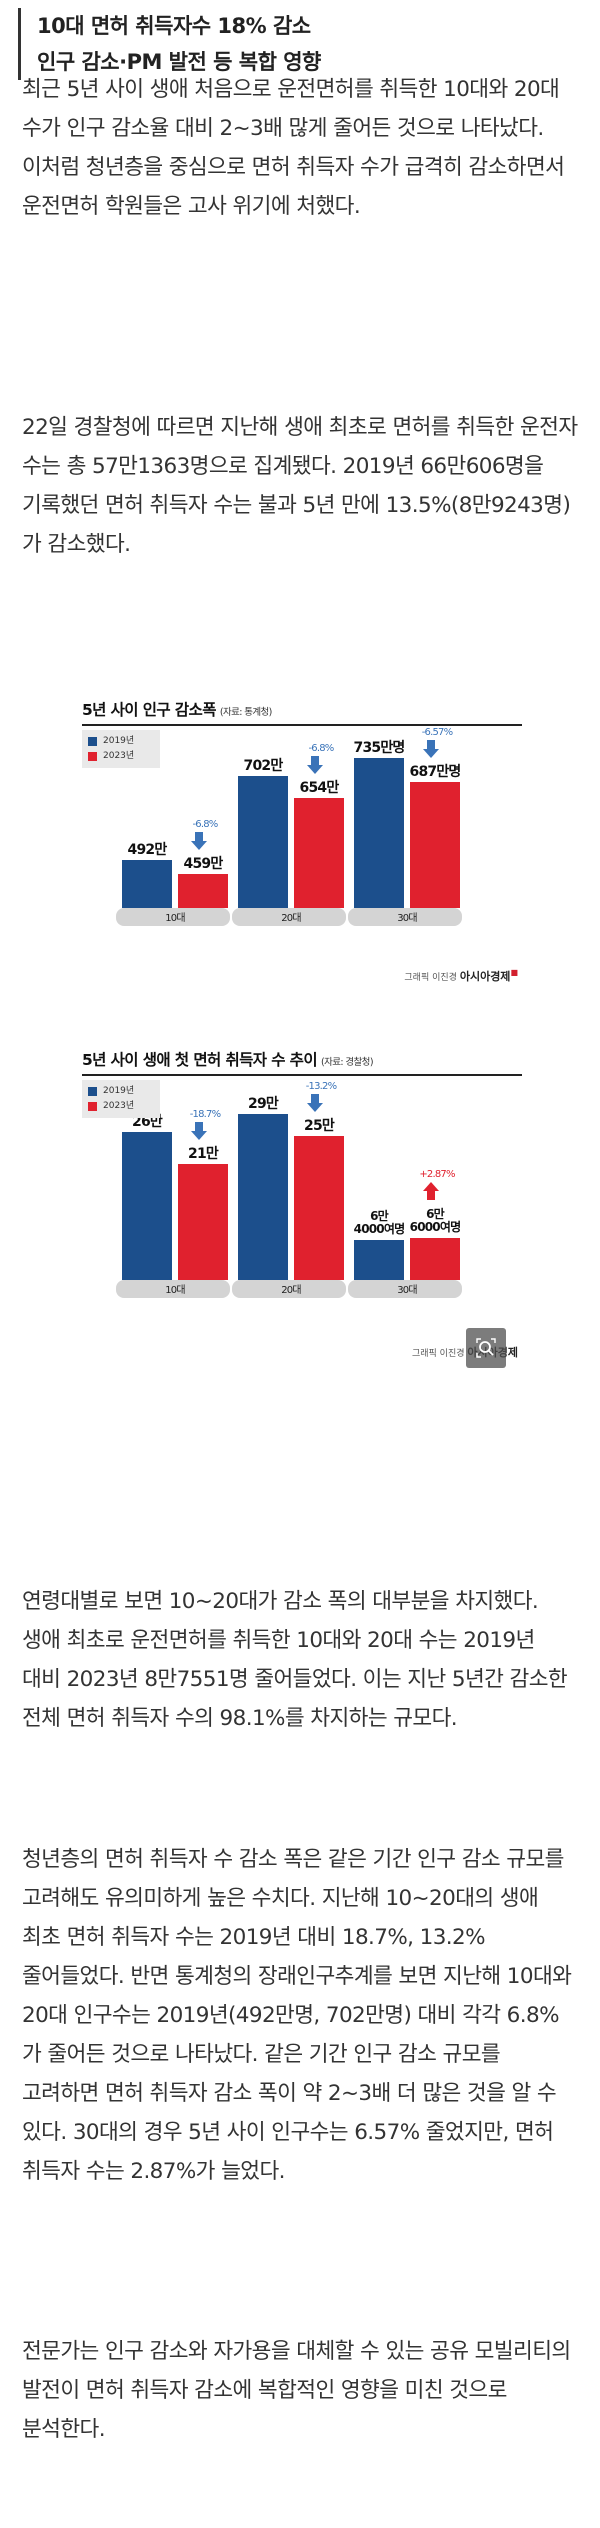  Describe the element at coordinates (437, 732) in the screenshot. I see `change-label: -6.57%` at that location.